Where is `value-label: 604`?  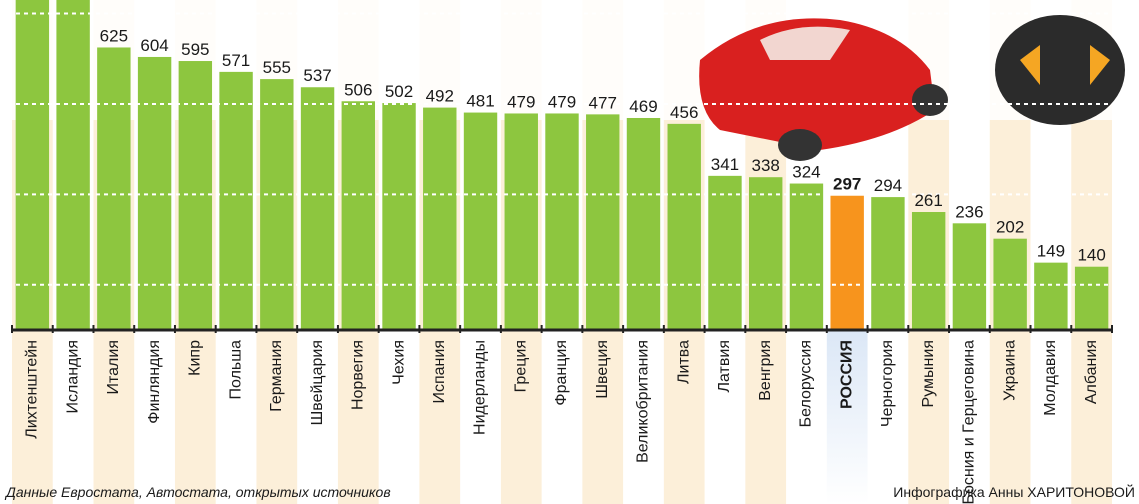 value-label: 604 is located at coordinates (154, 45).